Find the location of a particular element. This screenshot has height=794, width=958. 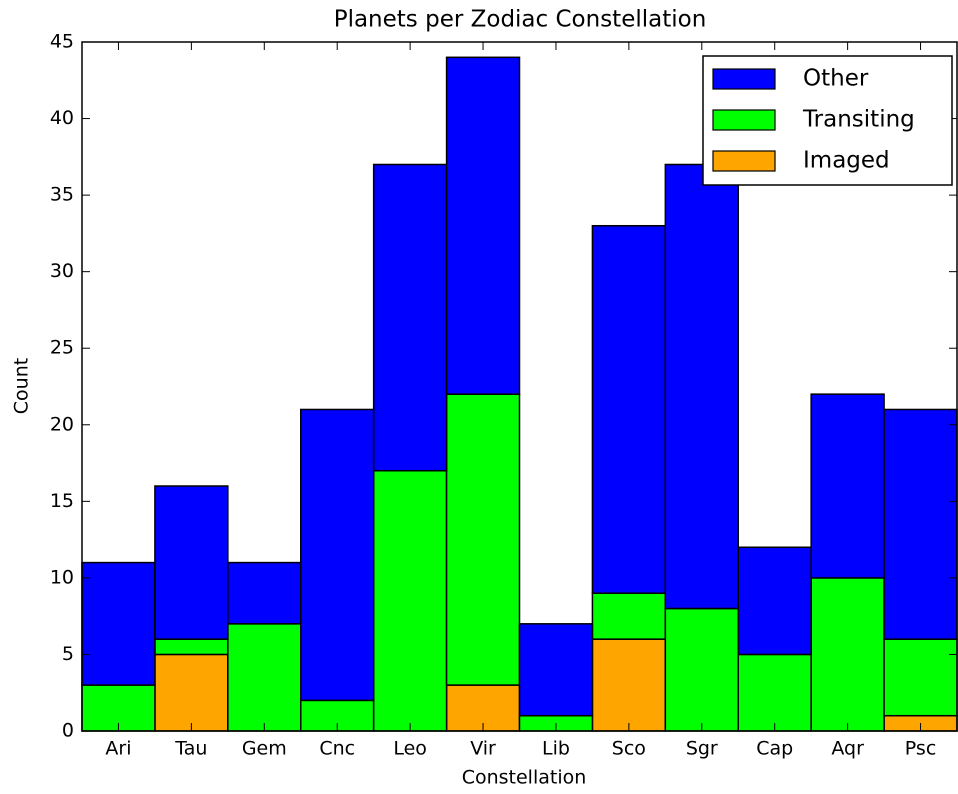

y-tick-label: 0 is located at coordinates (68, 731).